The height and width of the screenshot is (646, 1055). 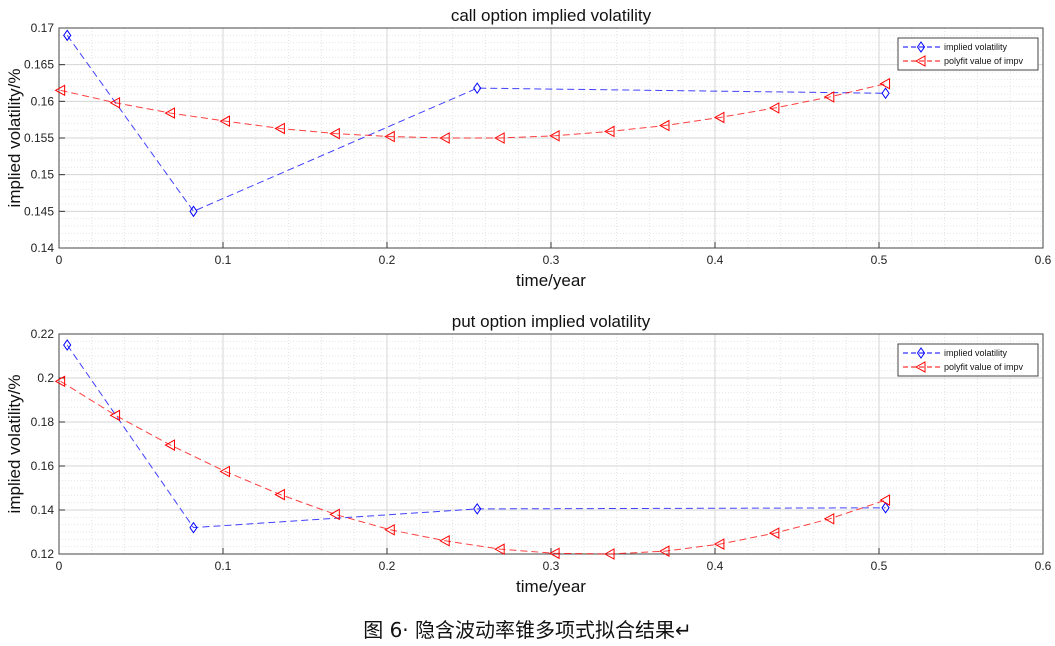 I want to click on y-tick-label: 0.18, so click(x=43, y=422).